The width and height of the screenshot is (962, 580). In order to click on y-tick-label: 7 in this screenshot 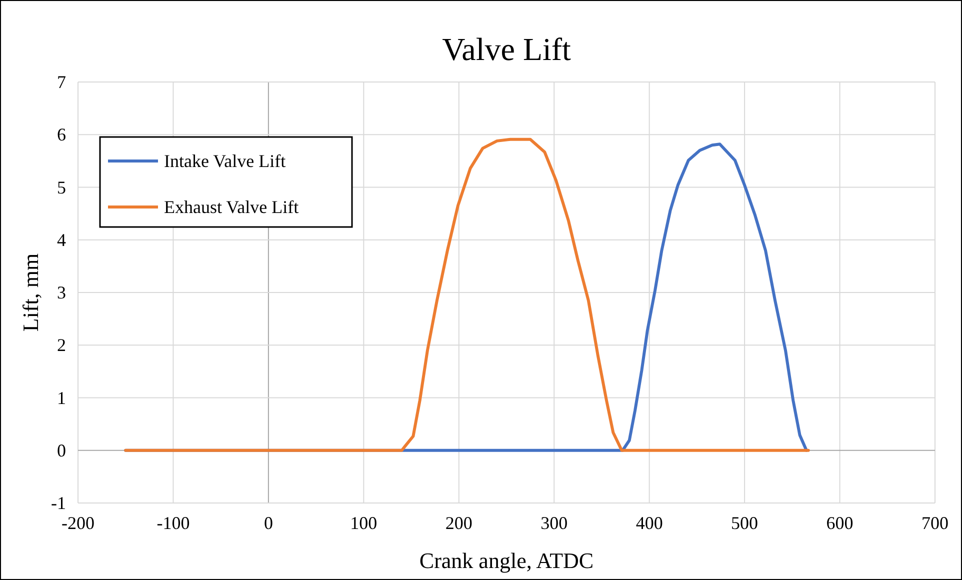, I will do `click(61, 82)`.